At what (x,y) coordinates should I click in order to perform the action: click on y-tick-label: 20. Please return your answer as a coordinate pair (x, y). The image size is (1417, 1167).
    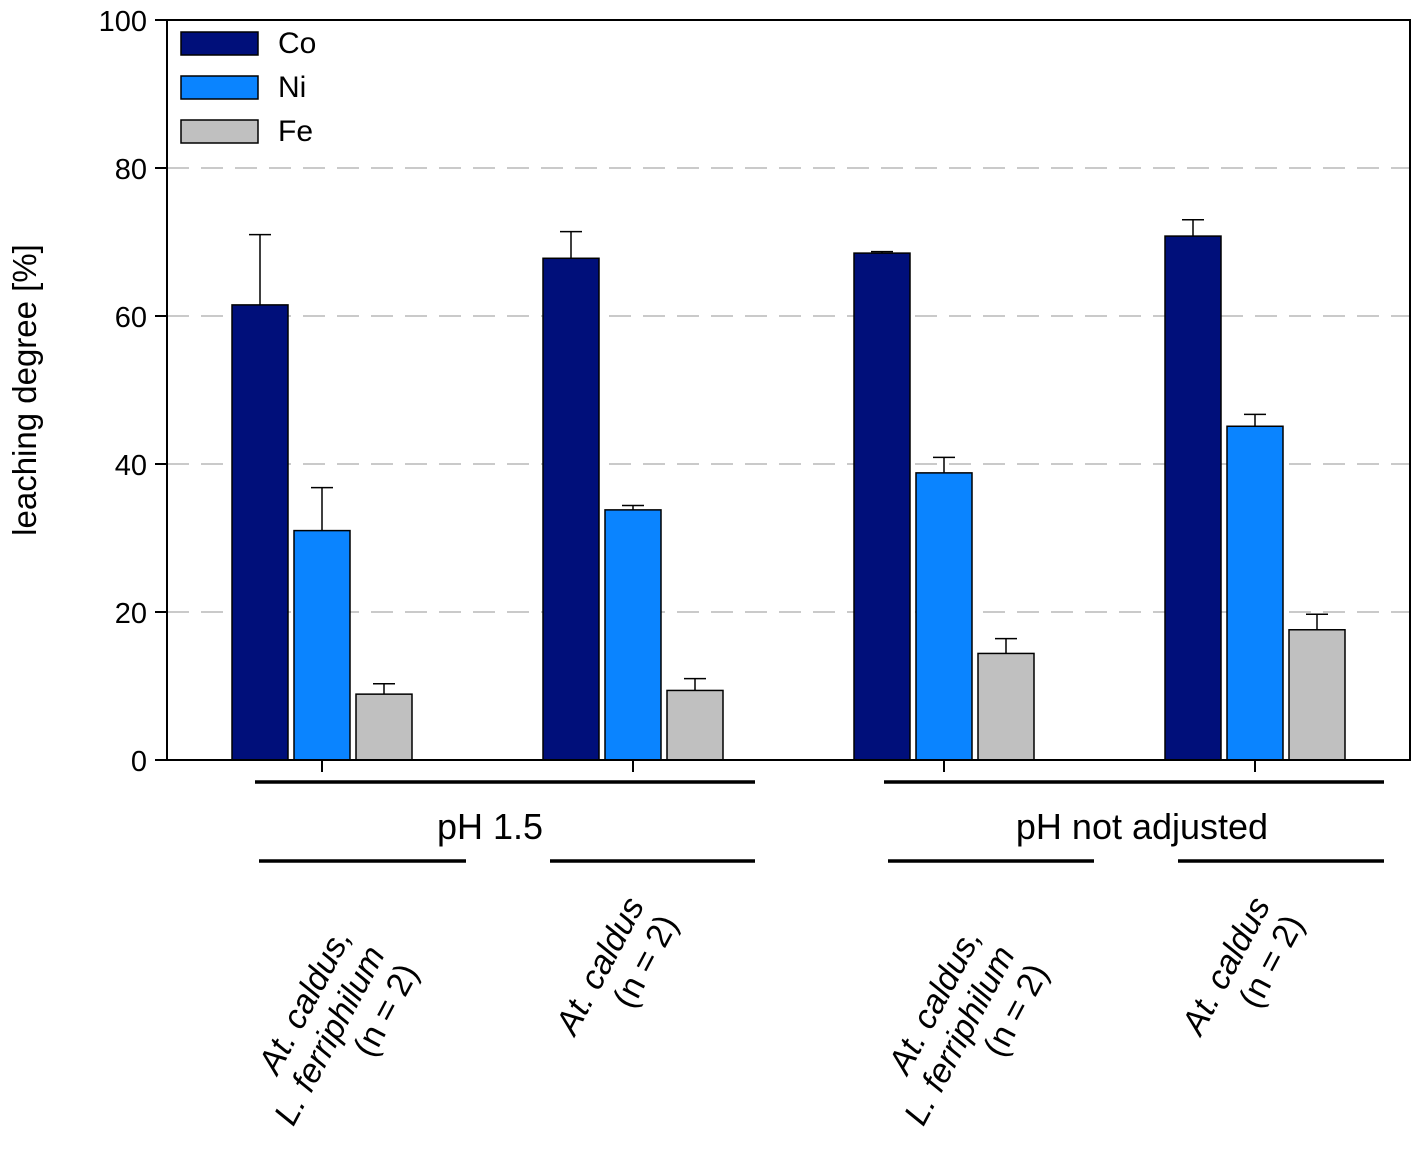
    Looking at the image, I should click on (131, 614).